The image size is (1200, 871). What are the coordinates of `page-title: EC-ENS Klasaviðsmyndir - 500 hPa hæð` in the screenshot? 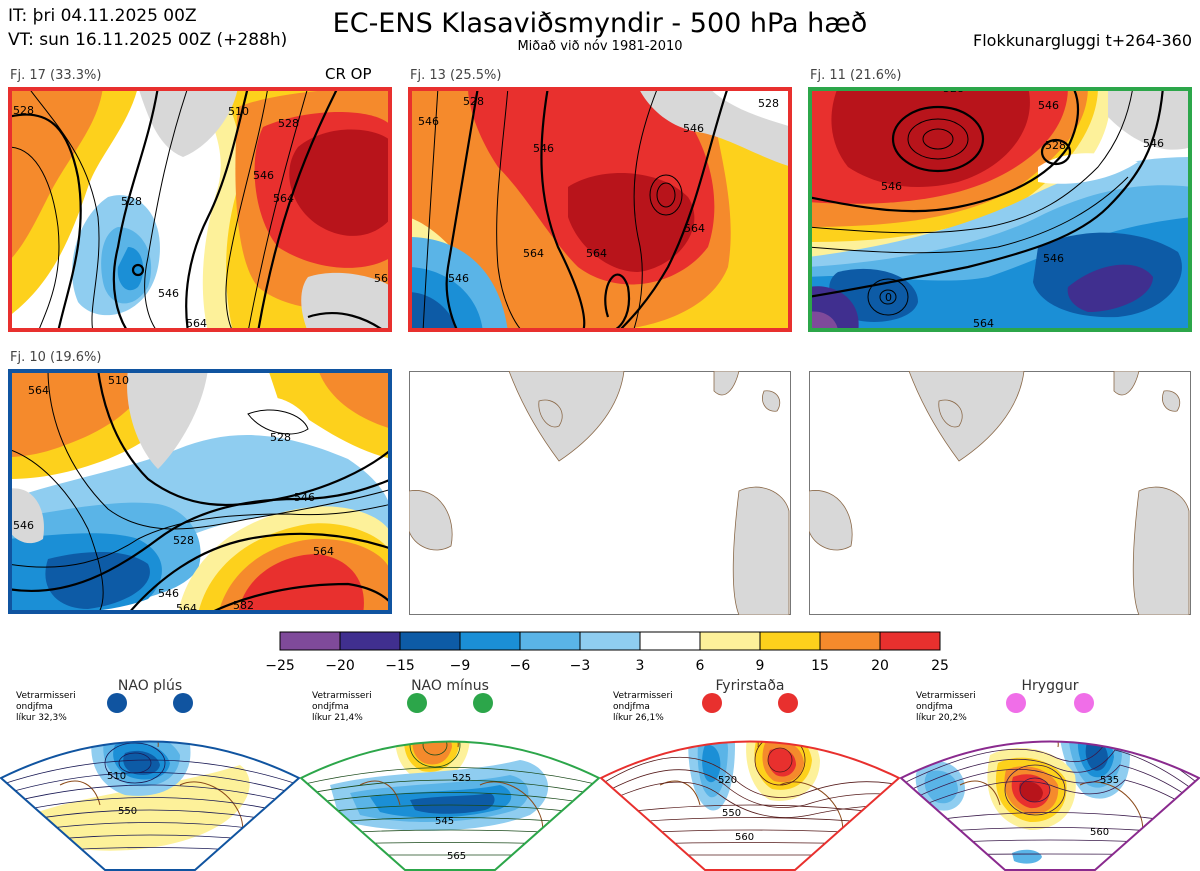 It's located at (600, 23).